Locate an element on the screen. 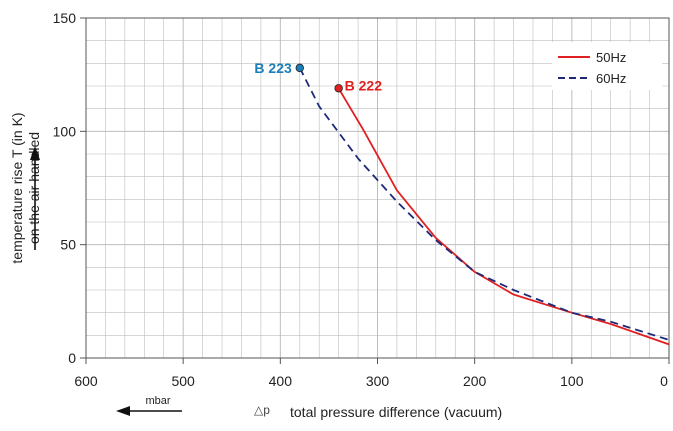  annotations: B 223 B 222 is located at coordinates (318, 76).